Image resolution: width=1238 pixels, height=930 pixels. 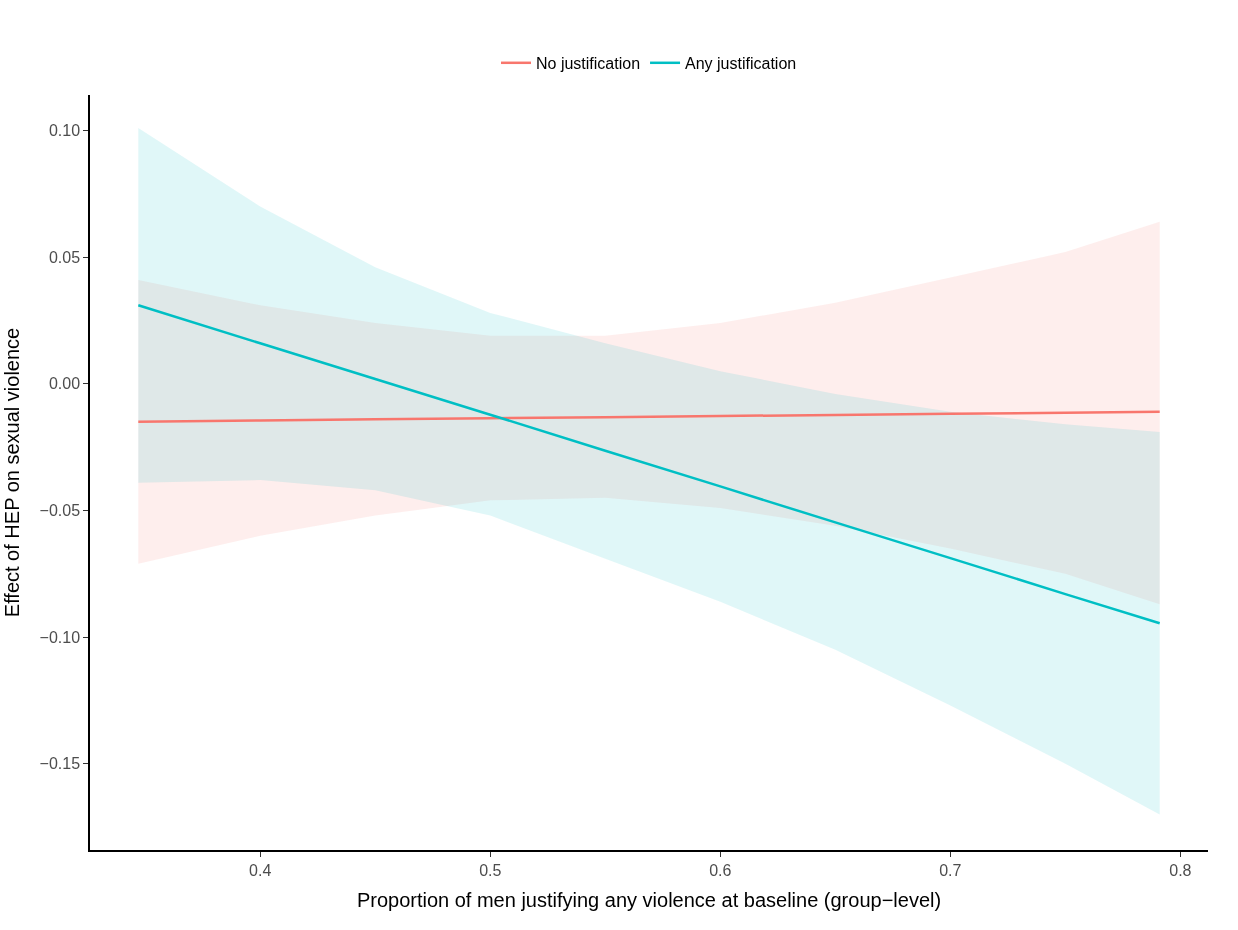 I want to click on x-tick-label: 0.5, so click(x=490, y=870).